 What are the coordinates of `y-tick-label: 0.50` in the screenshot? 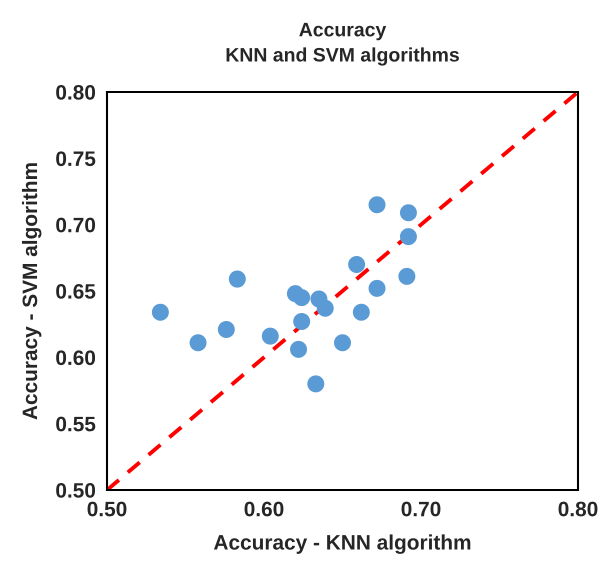 It's located at (76, 490).